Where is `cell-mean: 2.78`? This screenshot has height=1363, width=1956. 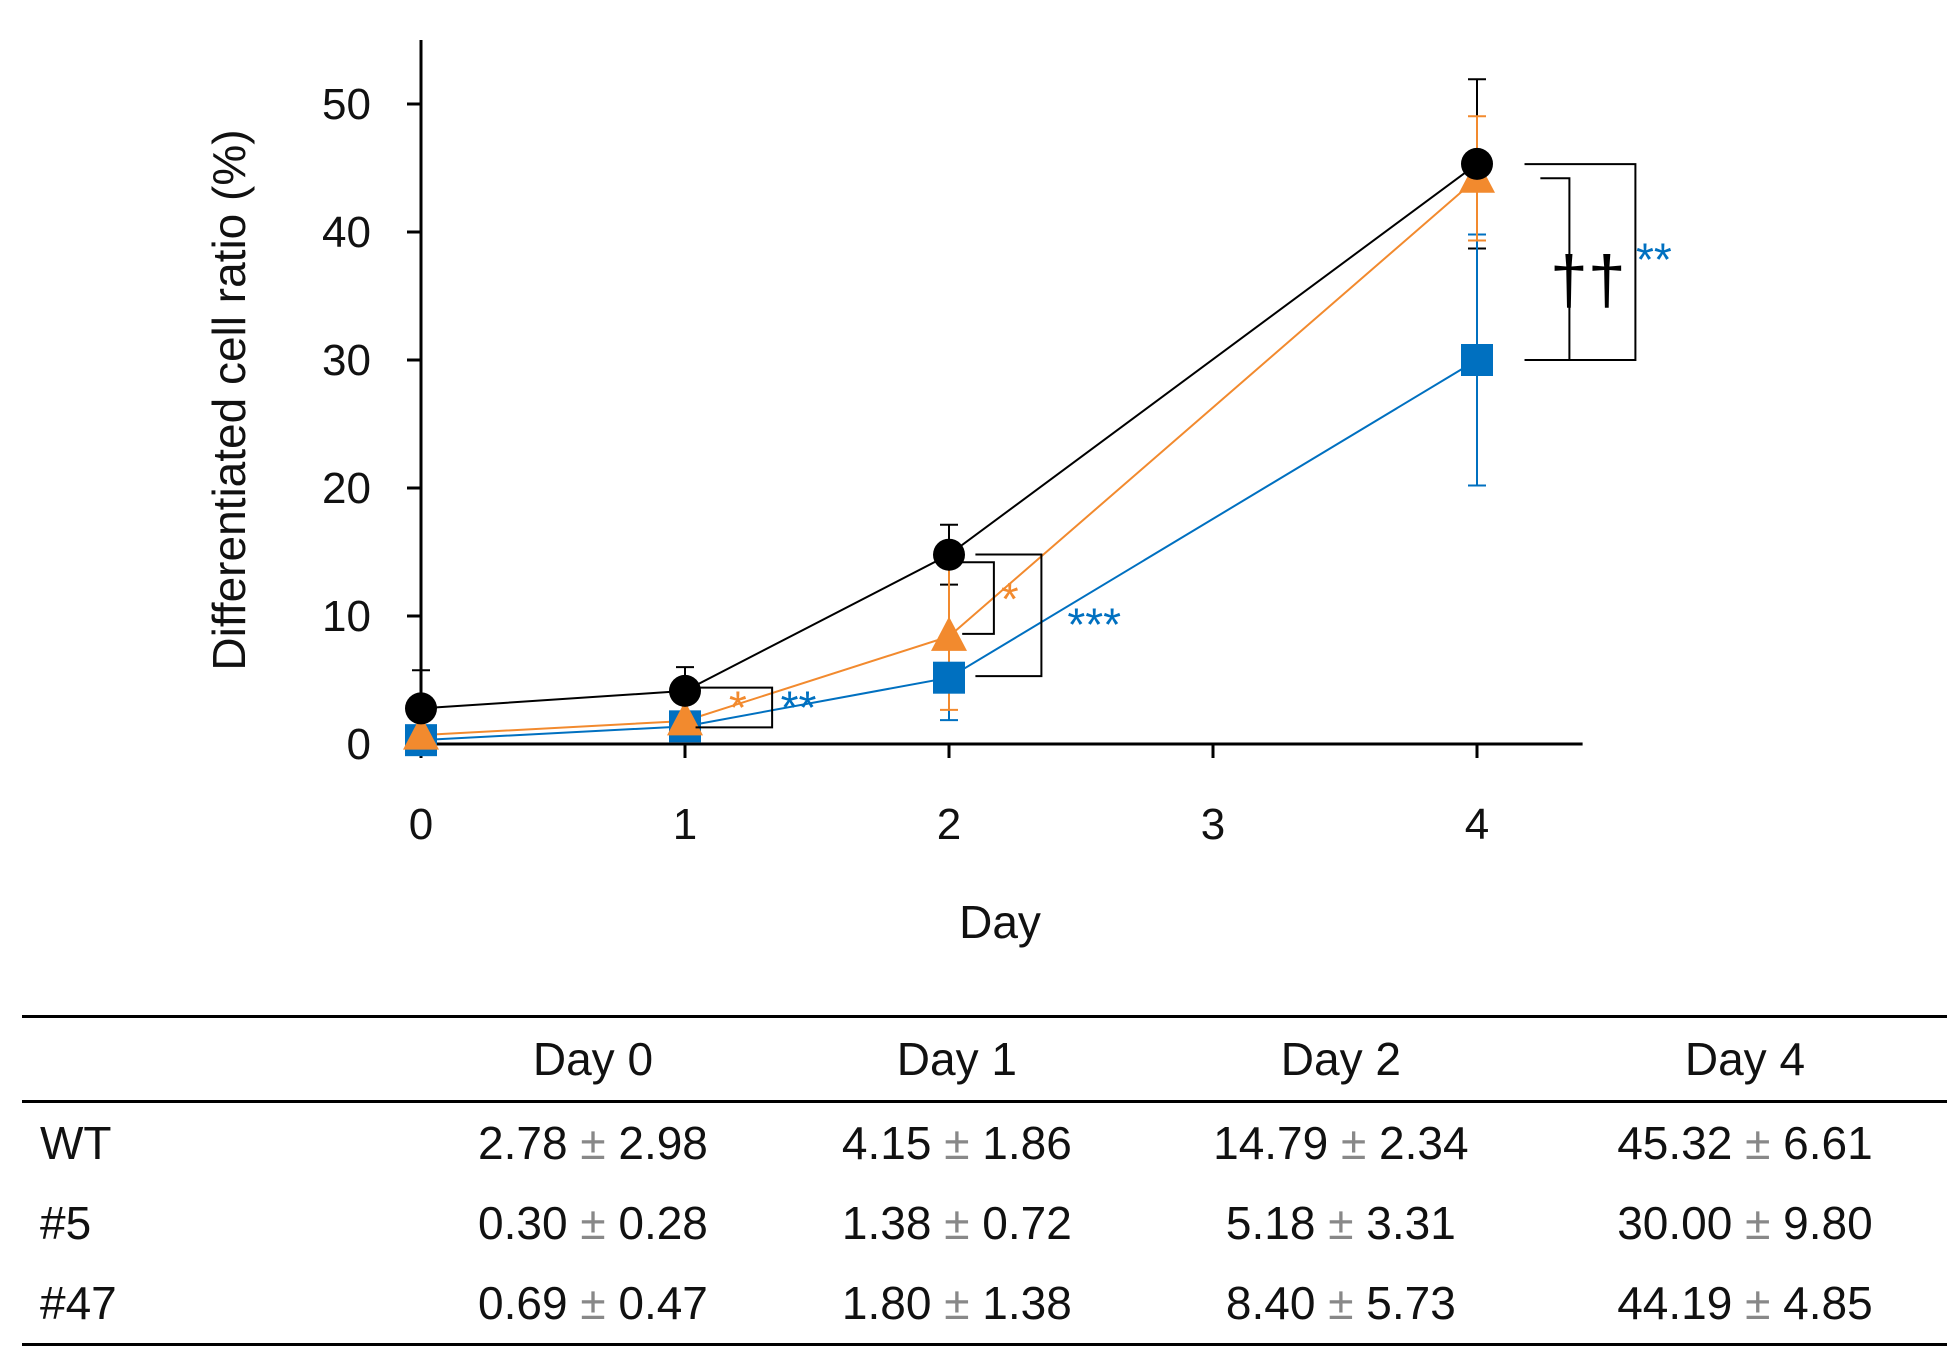
cell-mean: 2.78 is located at coordinates (523, 1143).